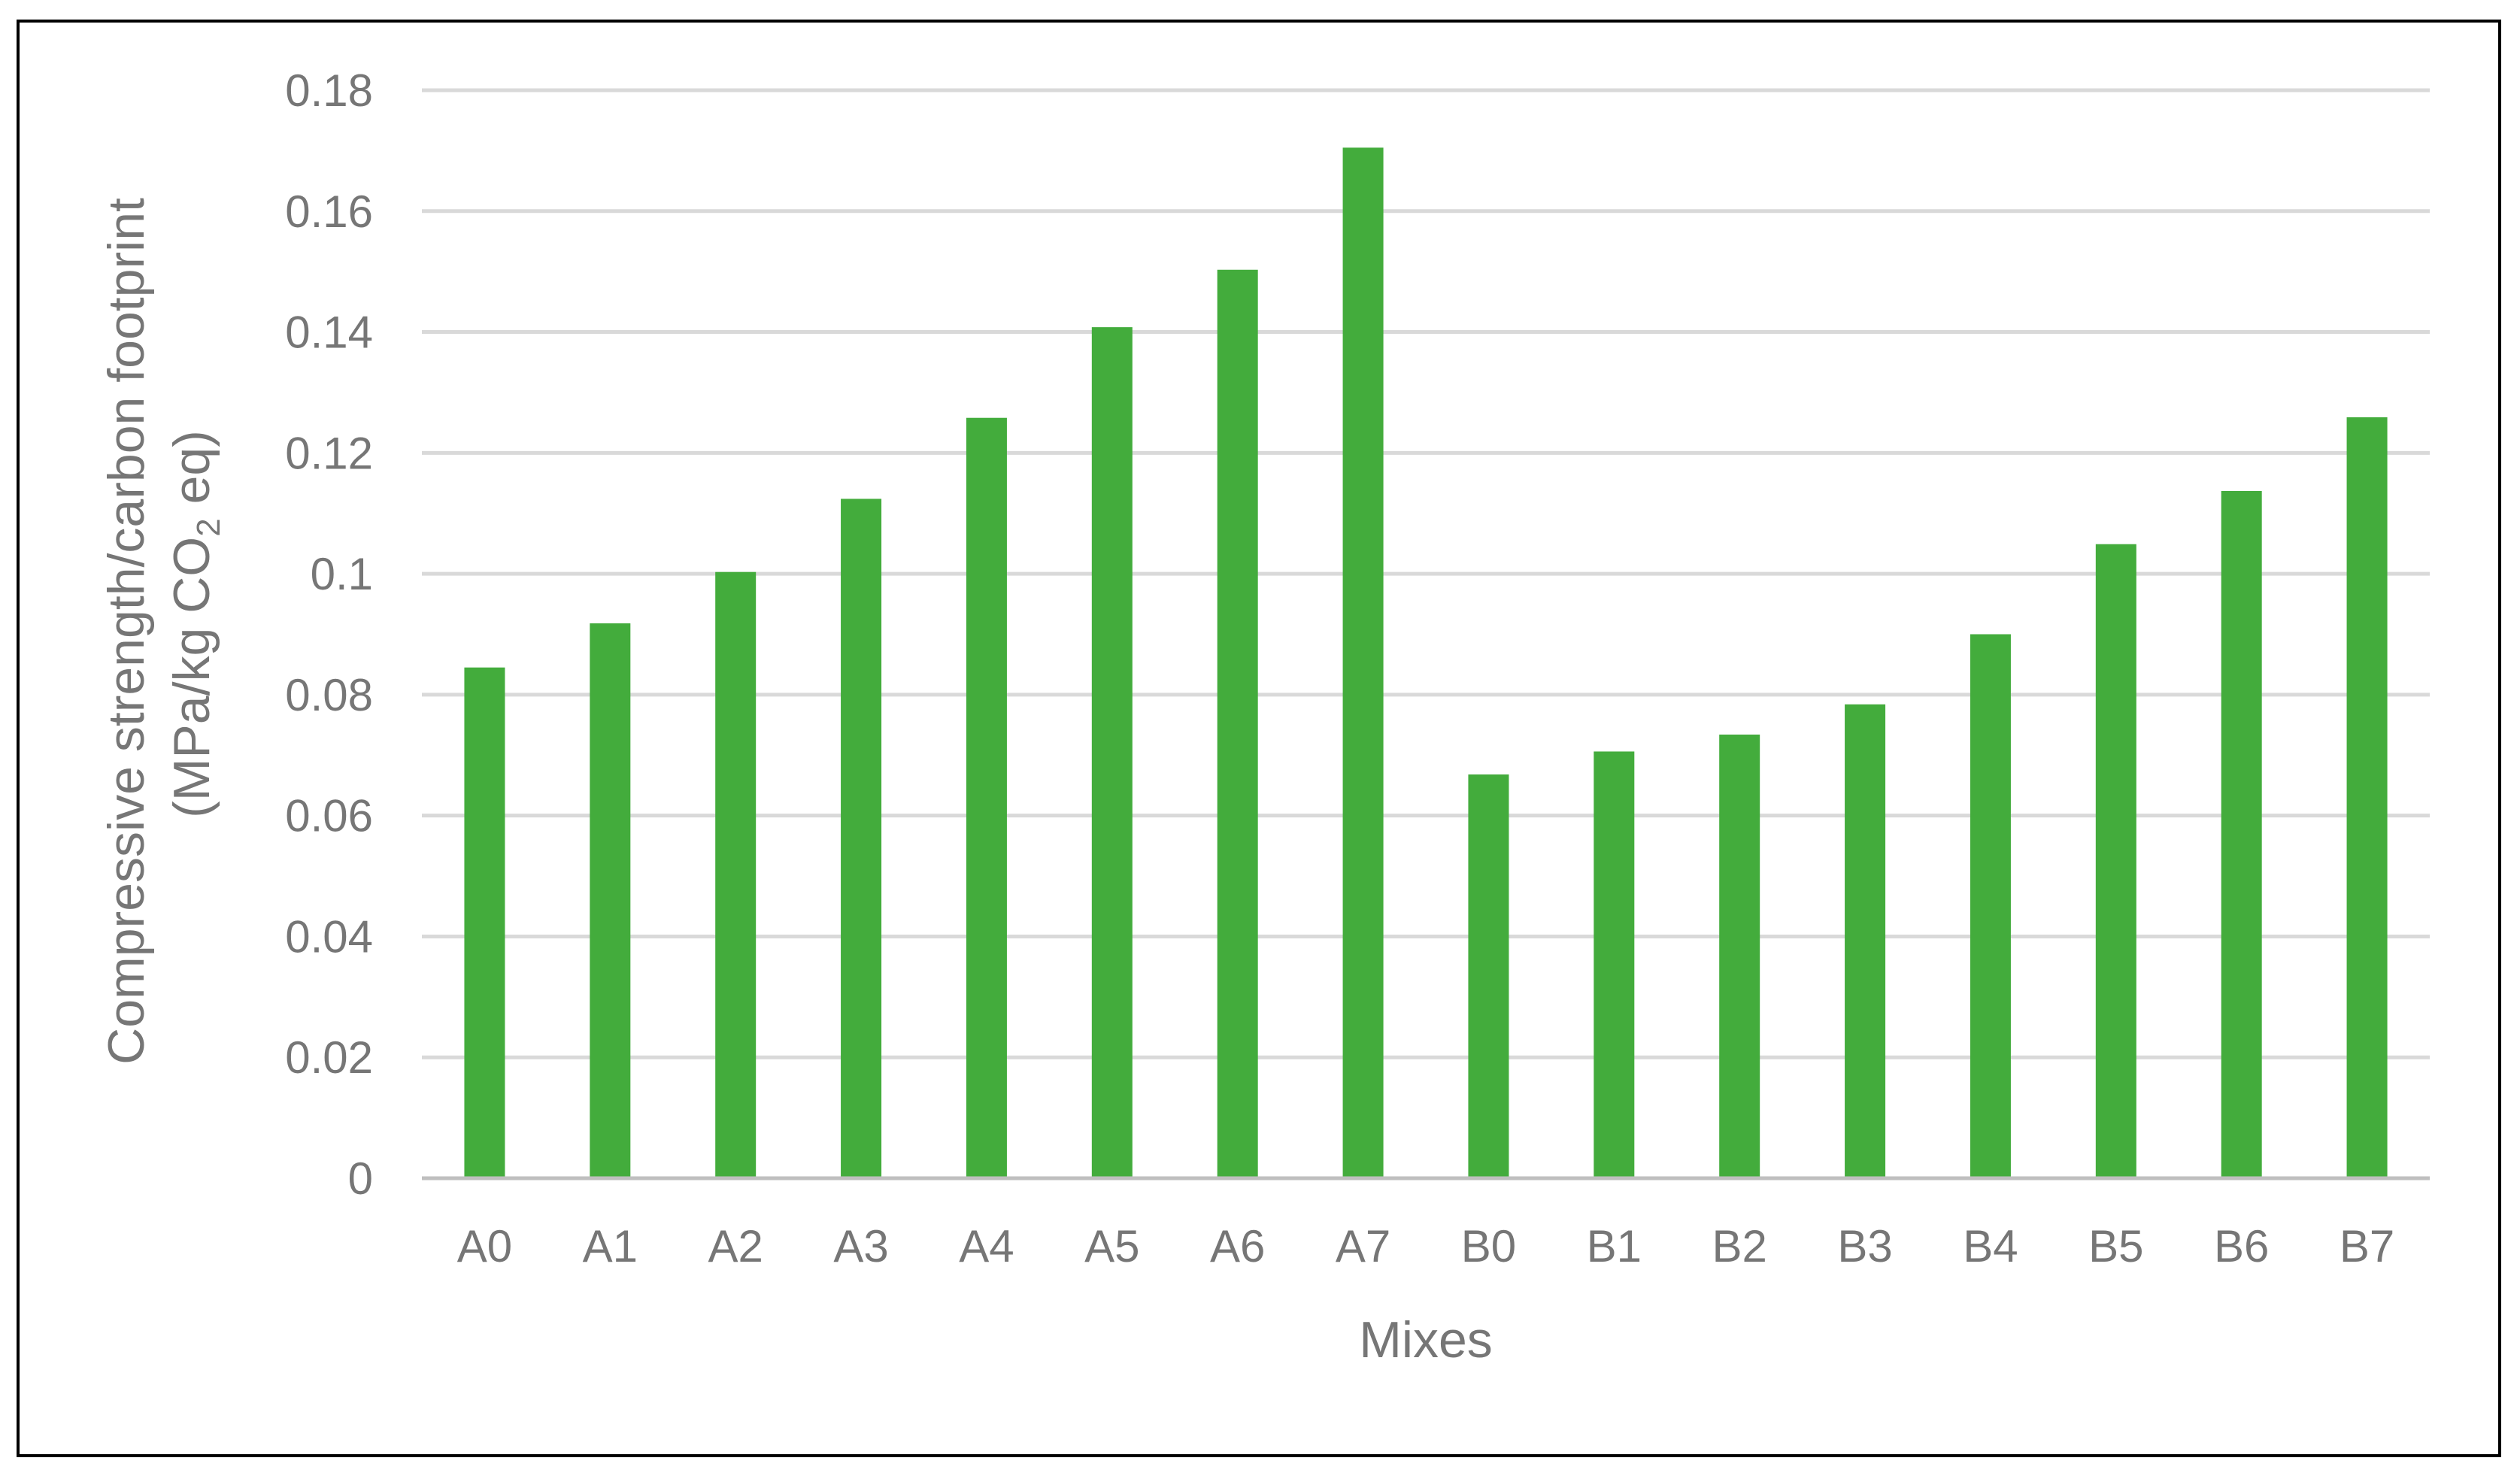  I want to click on y-tick-label: 0.06, so click(329, 816).